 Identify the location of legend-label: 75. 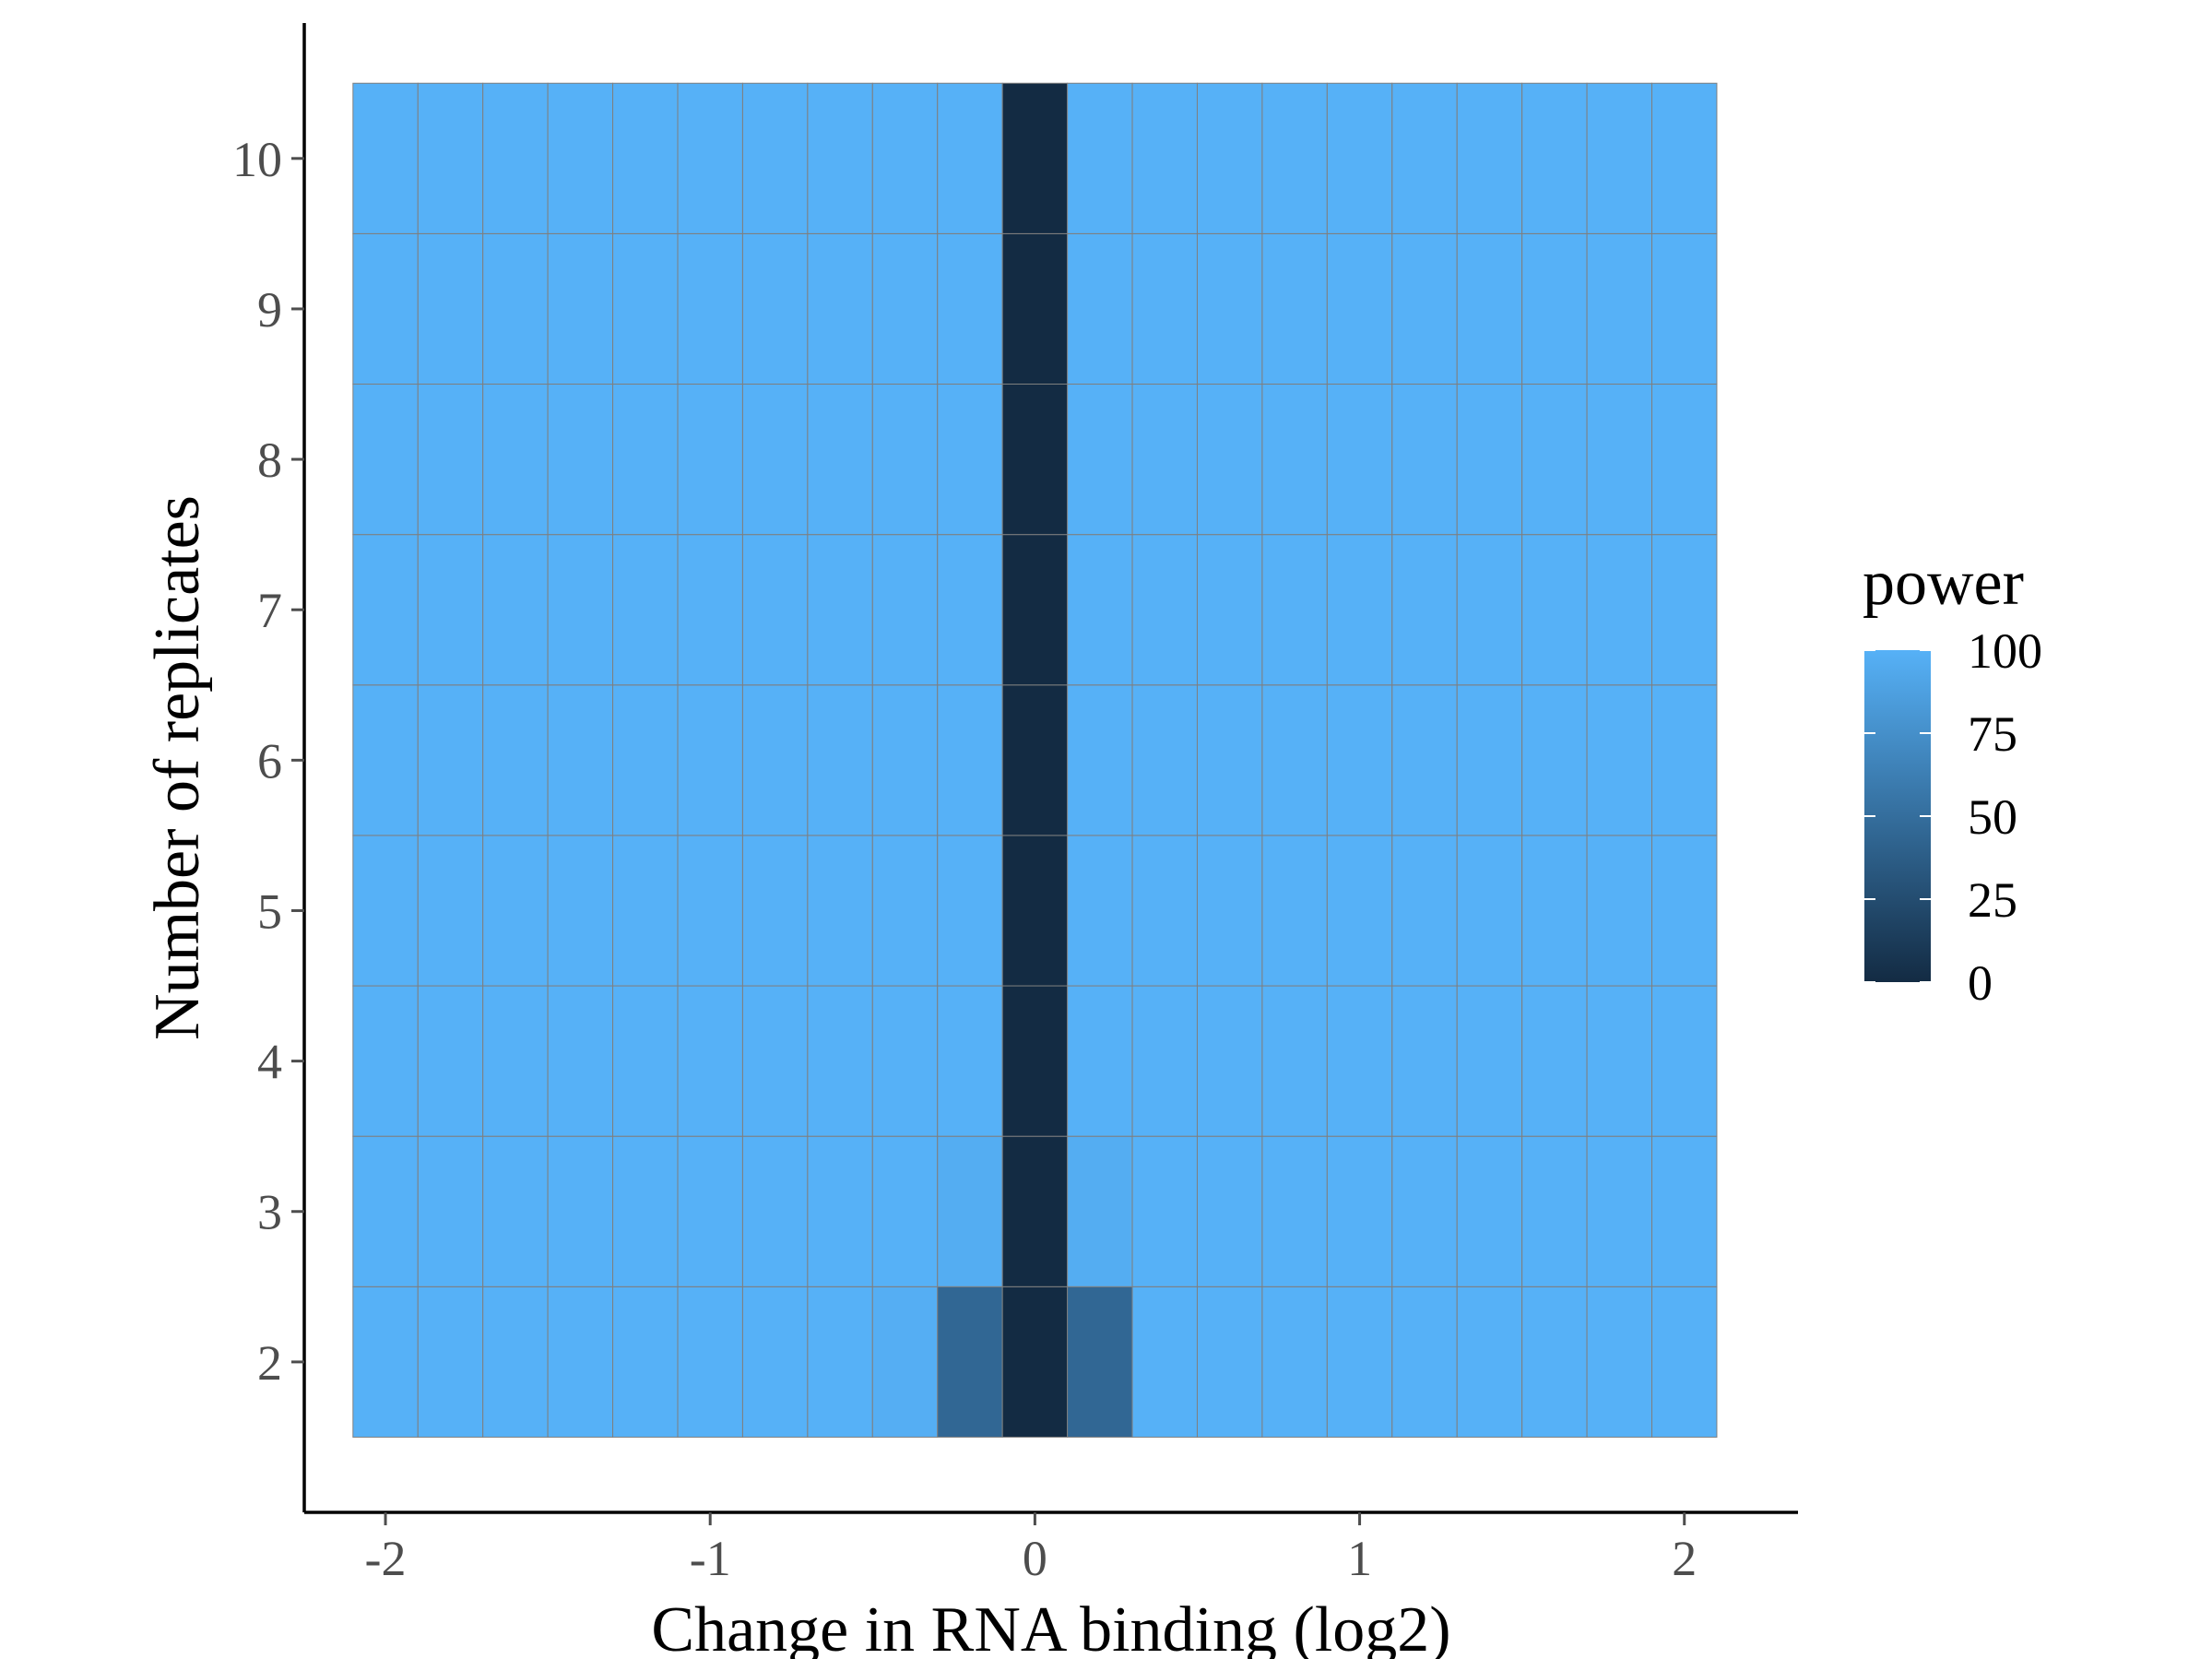
(1993, 734).